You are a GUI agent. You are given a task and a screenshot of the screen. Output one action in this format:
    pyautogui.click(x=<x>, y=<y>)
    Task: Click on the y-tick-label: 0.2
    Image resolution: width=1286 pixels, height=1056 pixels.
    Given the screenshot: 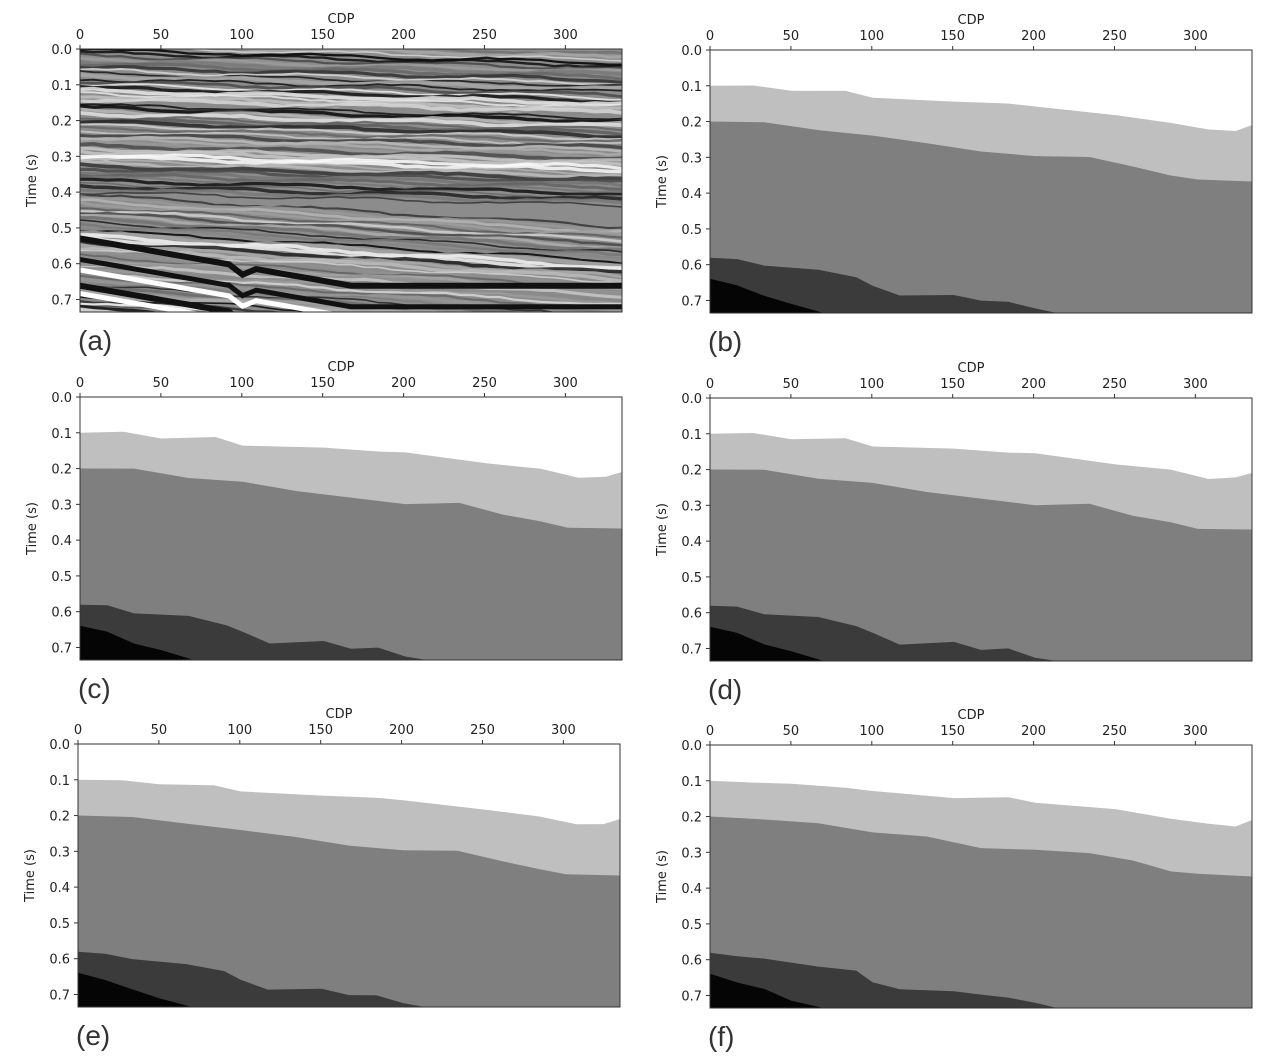 What is the action you would take?
    pyautogui.click(x=691, y=818)
    